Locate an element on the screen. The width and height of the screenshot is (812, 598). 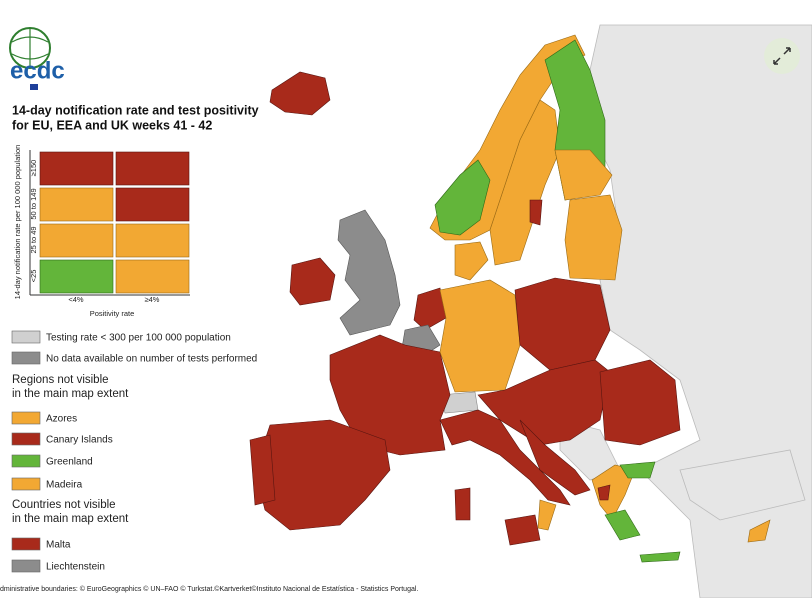
column-label: <4% is located at coordinates (76, 299).